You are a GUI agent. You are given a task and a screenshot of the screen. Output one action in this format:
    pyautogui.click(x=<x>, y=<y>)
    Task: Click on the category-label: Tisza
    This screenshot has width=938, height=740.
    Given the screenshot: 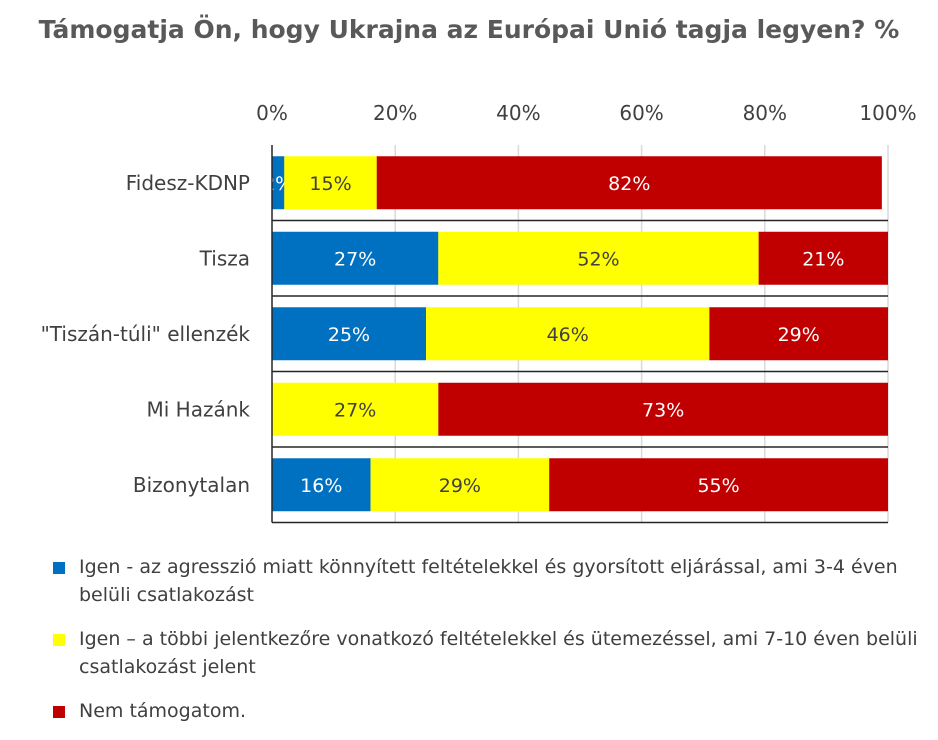 What is the action you would take?
    pyautogui.click(x=224, y=258)
    